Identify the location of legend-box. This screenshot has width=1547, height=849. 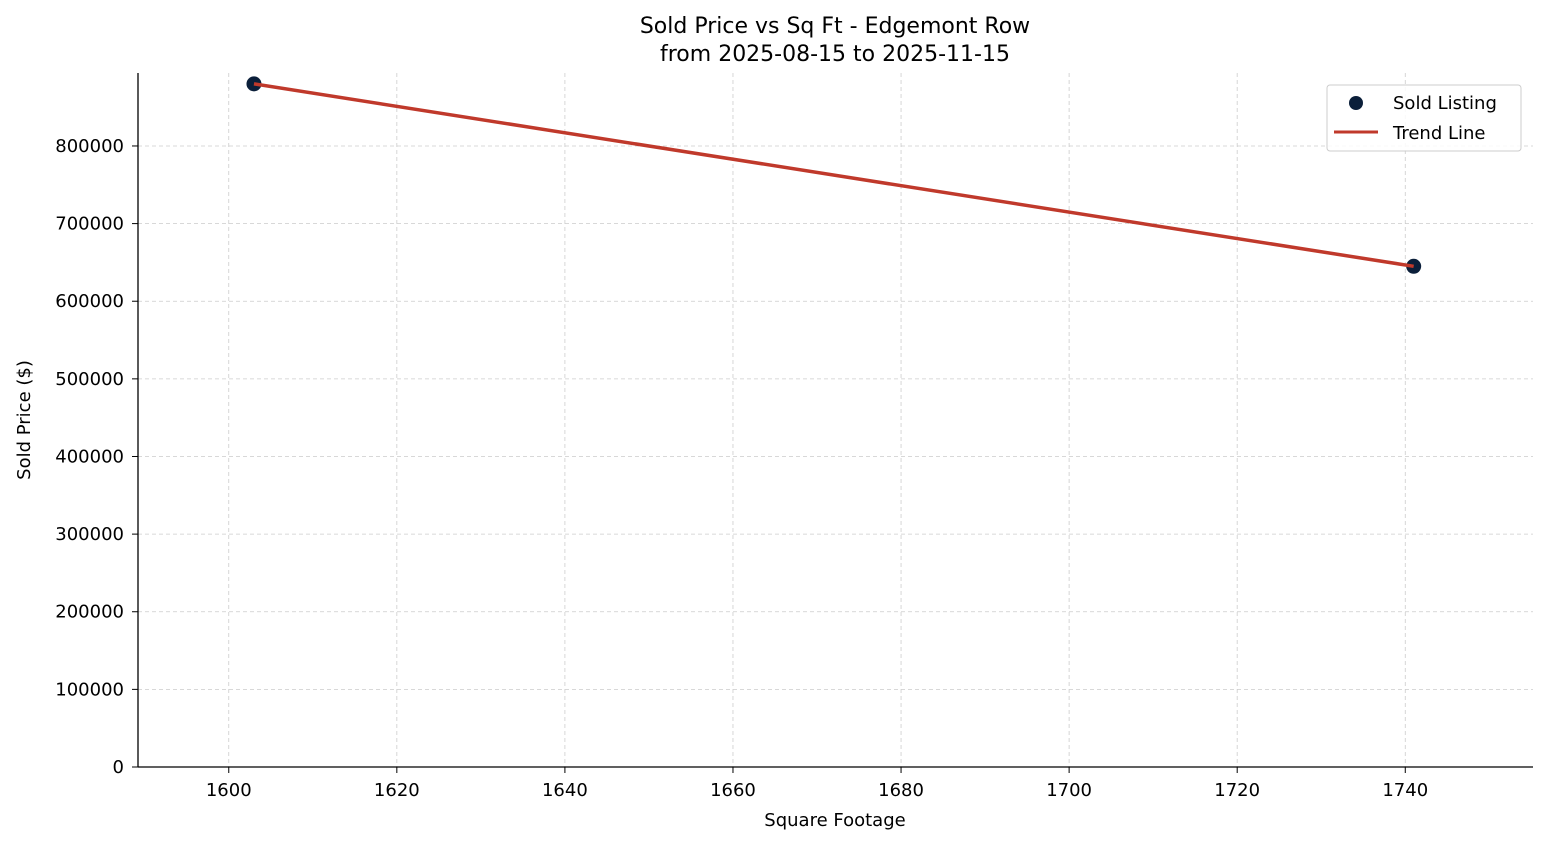
(1424, 118).